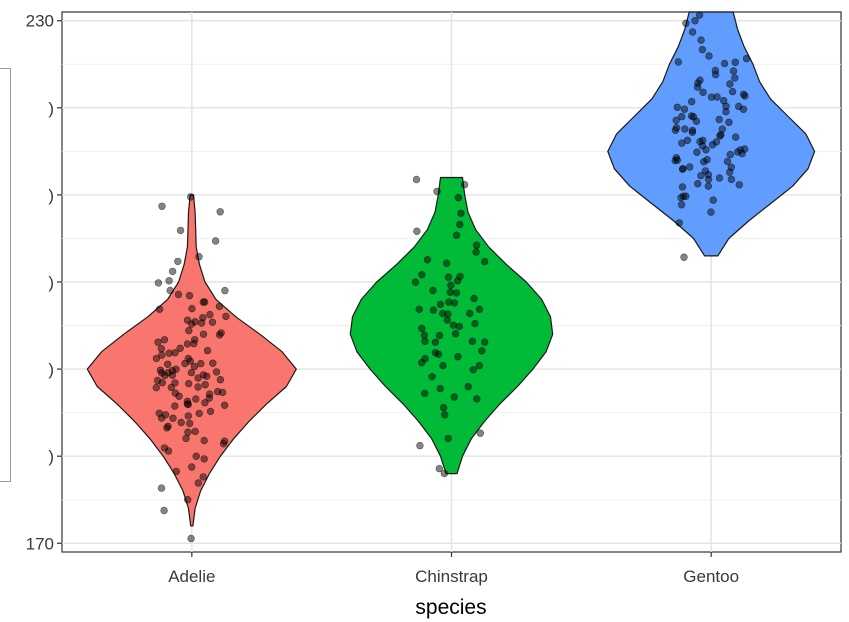 The image size is (849, 622). Describe the element at coordinates (51, 456) in the screenshot. I see `y-tick-label: )` at that location.